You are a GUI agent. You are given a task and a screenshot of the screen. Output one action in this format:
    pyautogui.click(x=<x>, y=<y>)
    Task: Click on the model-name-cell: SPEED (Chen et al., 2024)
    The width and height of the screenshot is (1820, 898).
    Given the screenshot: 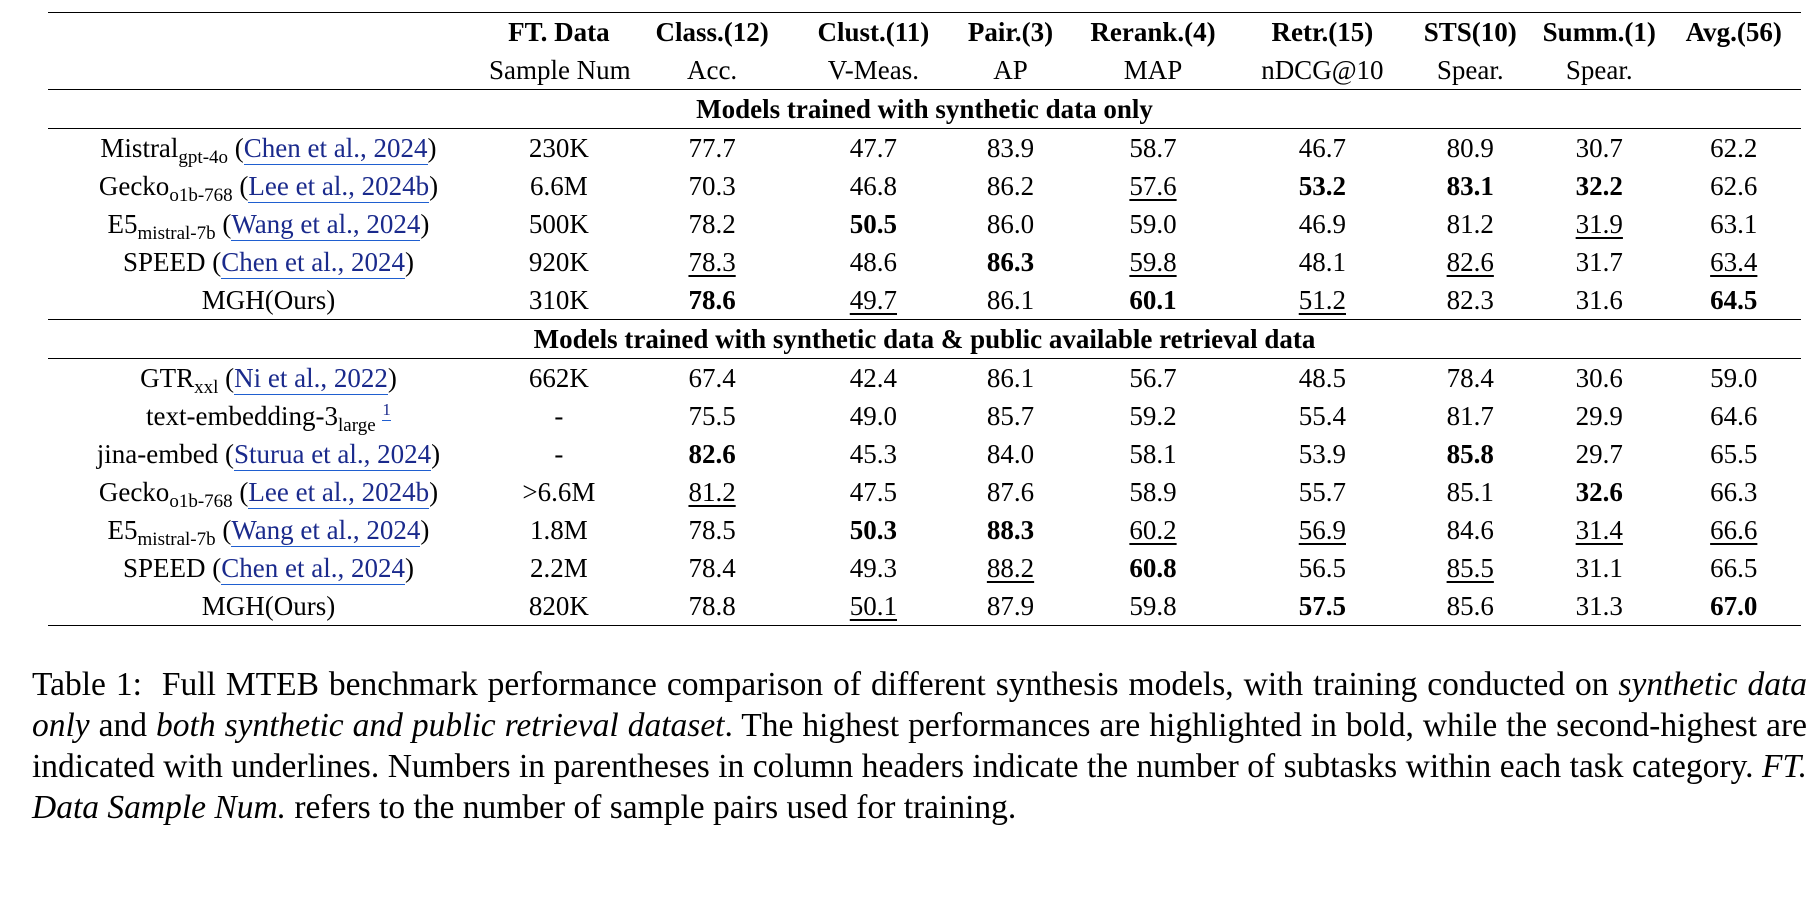 What is the action you would take?
    pyautogui.click(x=268, y=262)
    